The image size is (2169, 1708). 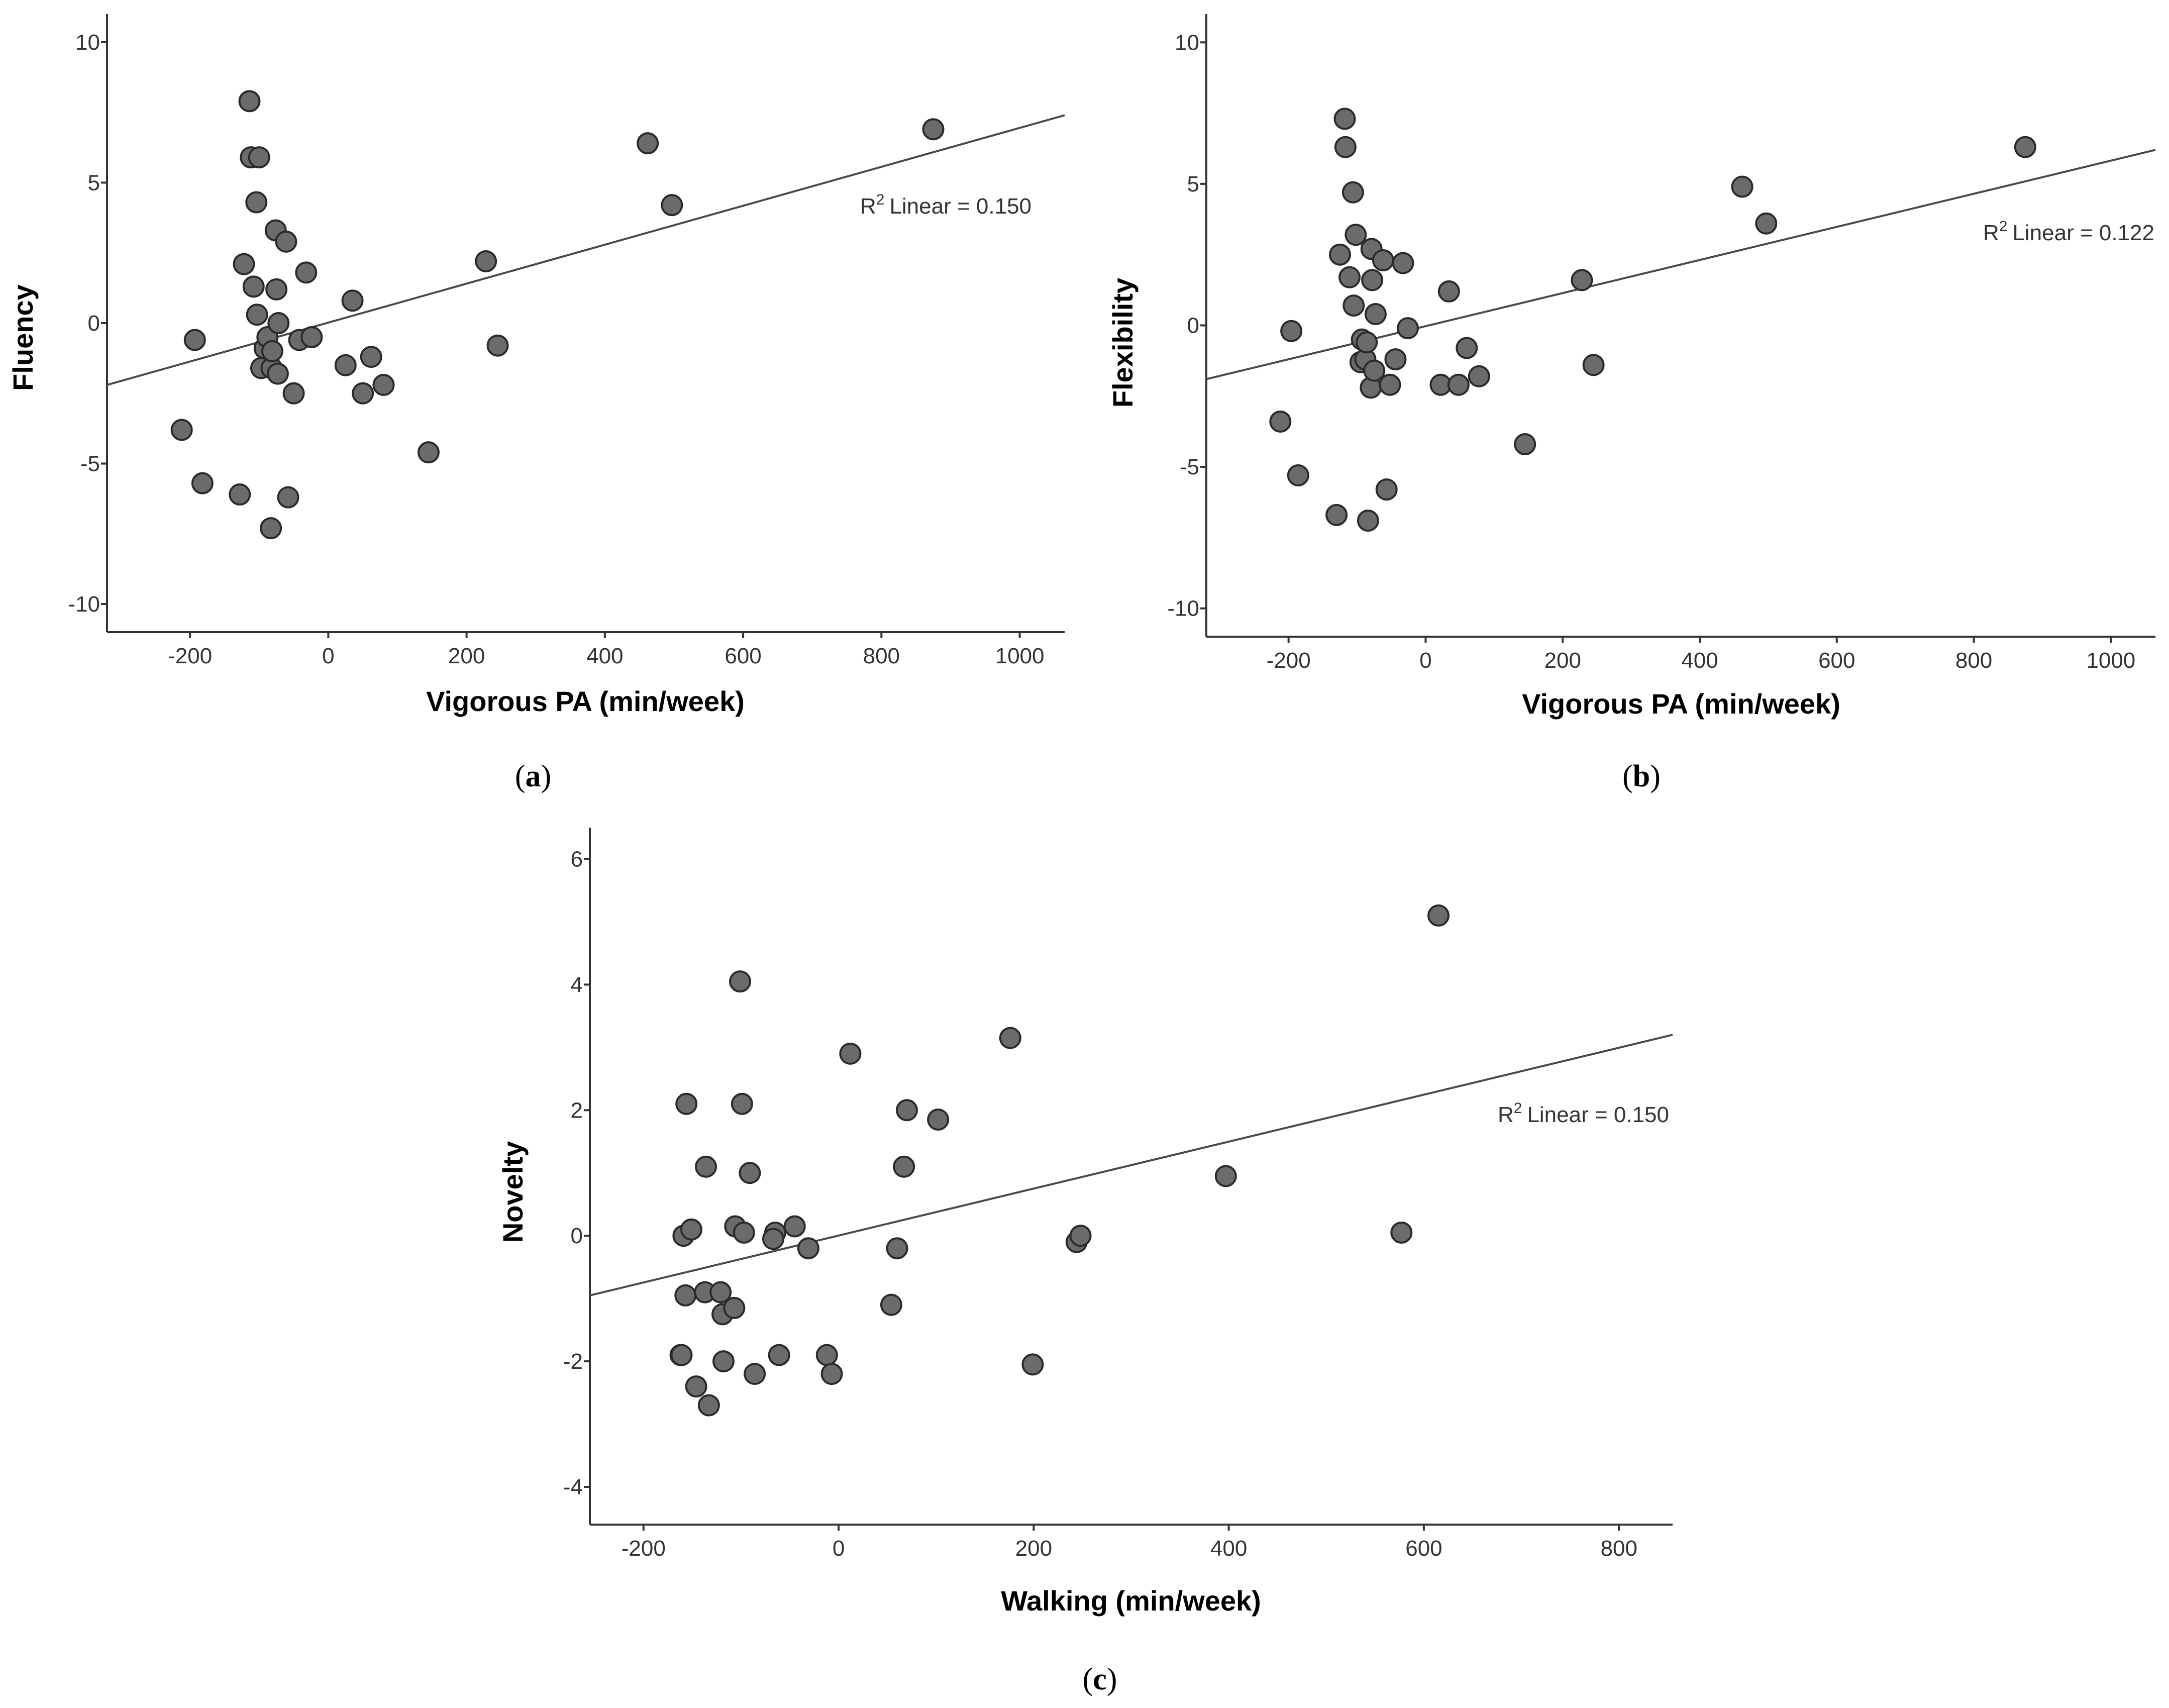 What do you see at coordinates (533, 776) in the screenshot?
I see `panel-letter: a` at bounding box center [533, 776].